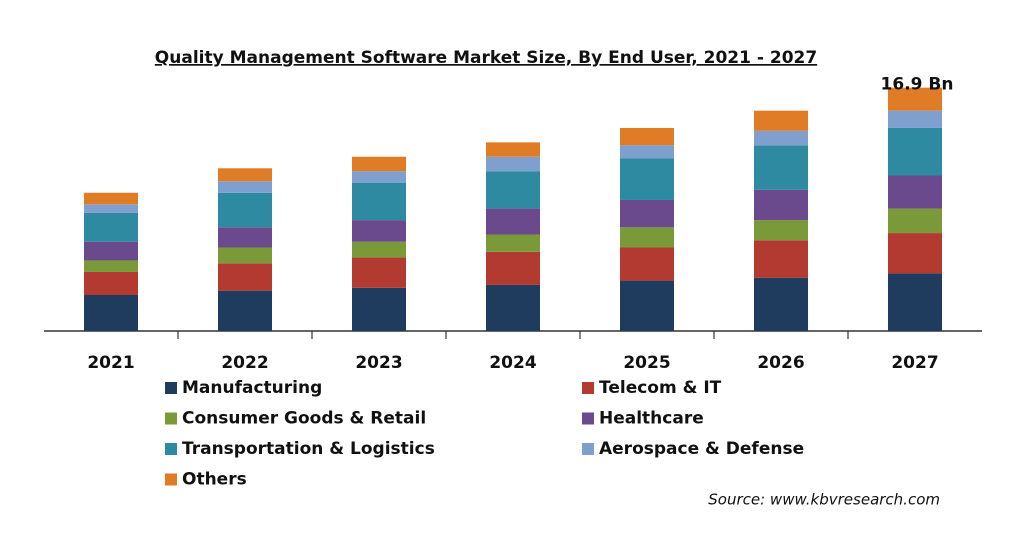 The width and height of the screenshot is (1024, 536). What do you see at coordinates (252, 388) in the screenshot?
I see `legend-label: Manufacturing` at bounding box center [252, 388].